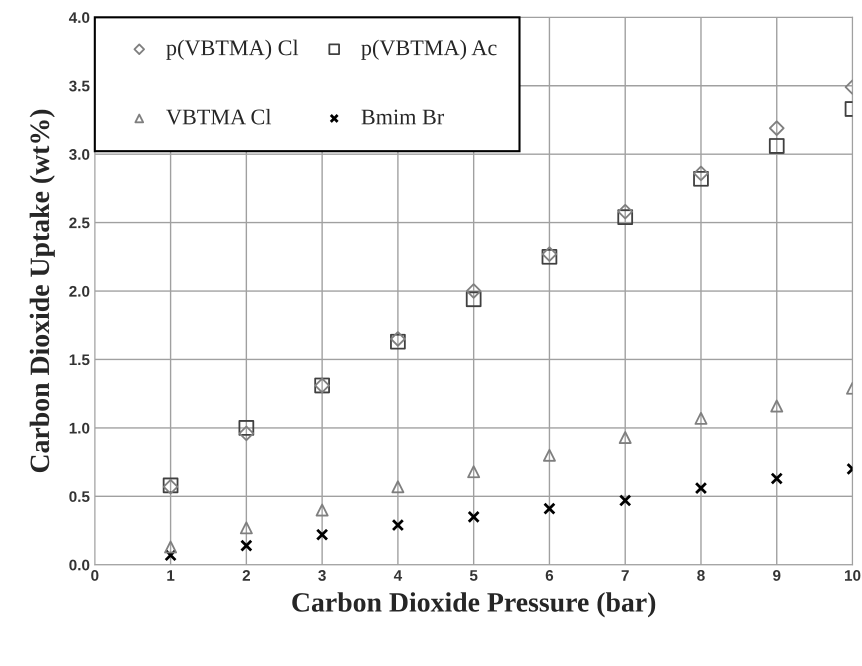 Image resolution: width=862 pixels, height=666 pixels. What do you see at coordinates (246, 575) in the screenshot?
I see `x-tick-label: 2` at bounding box center [246, 575].